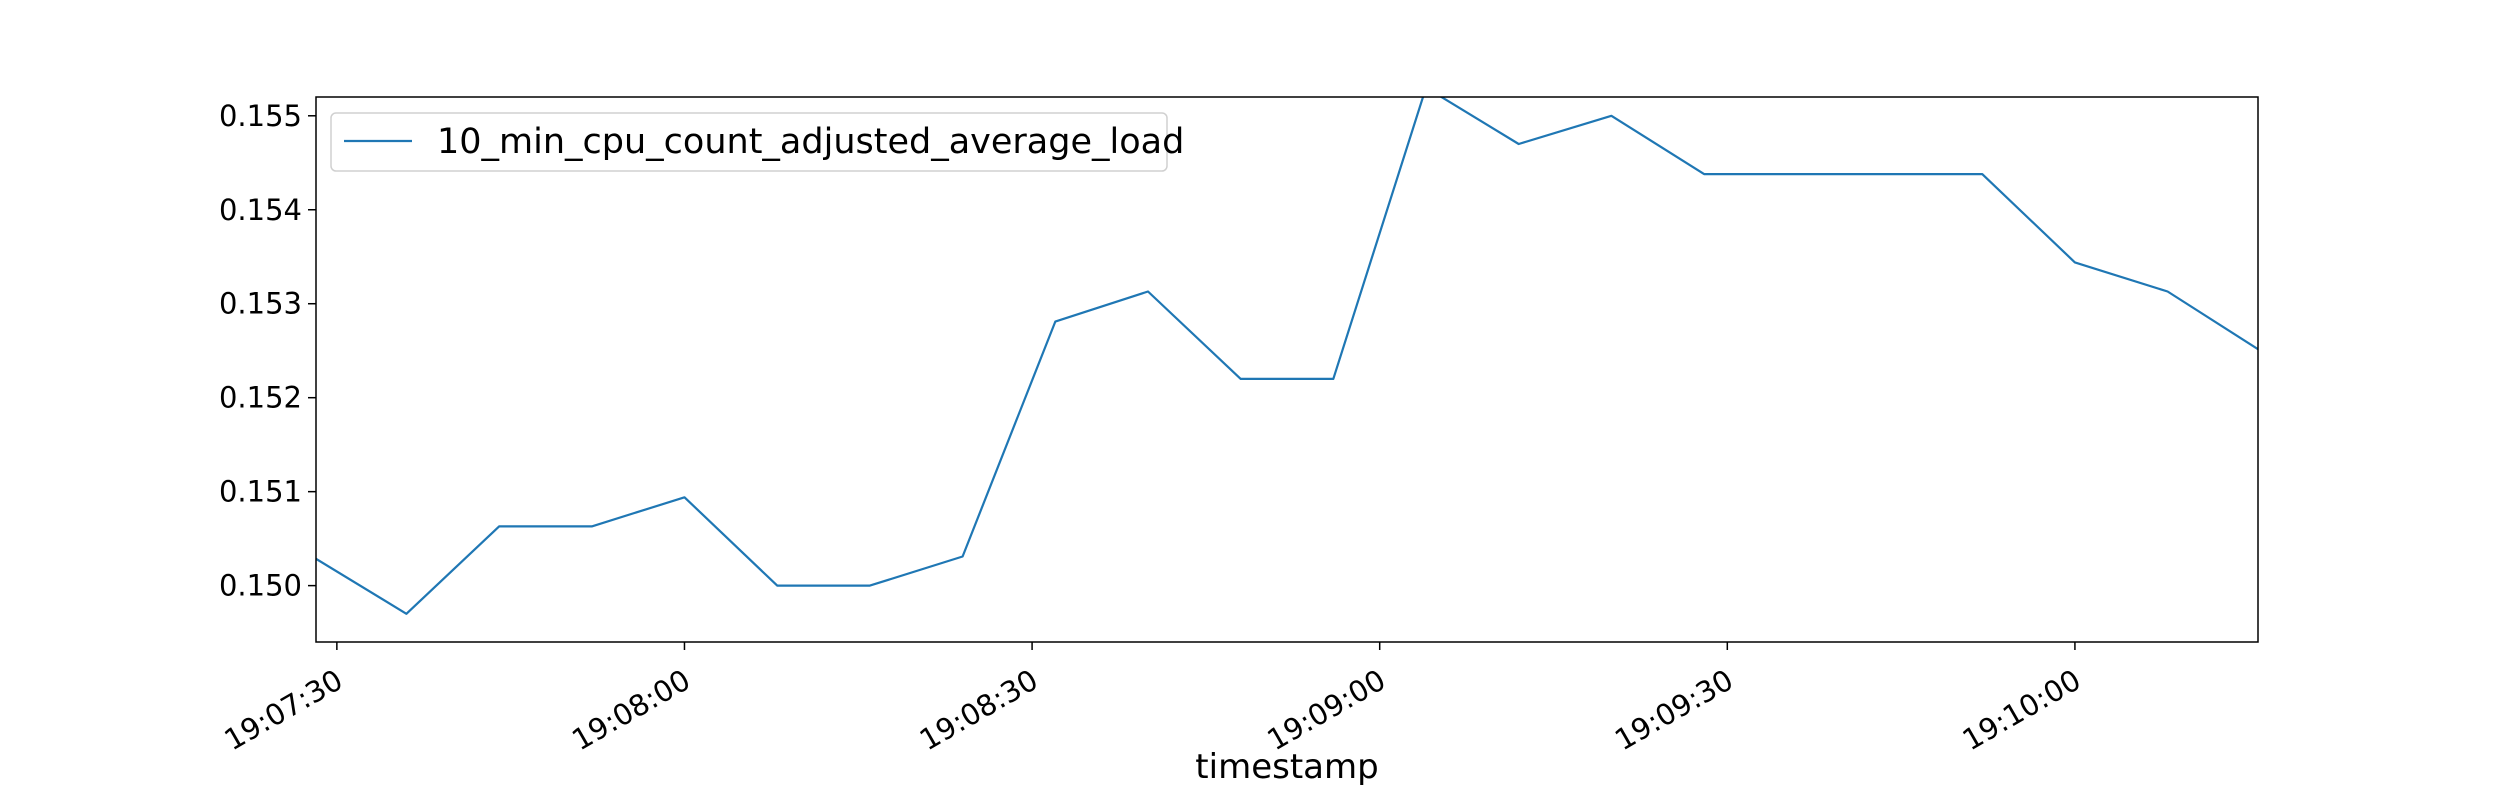  What do you see at coordinates (260, 210) in the screenshot?
I see `y-tick-label: 0.154` at bounding box center [260, 210].